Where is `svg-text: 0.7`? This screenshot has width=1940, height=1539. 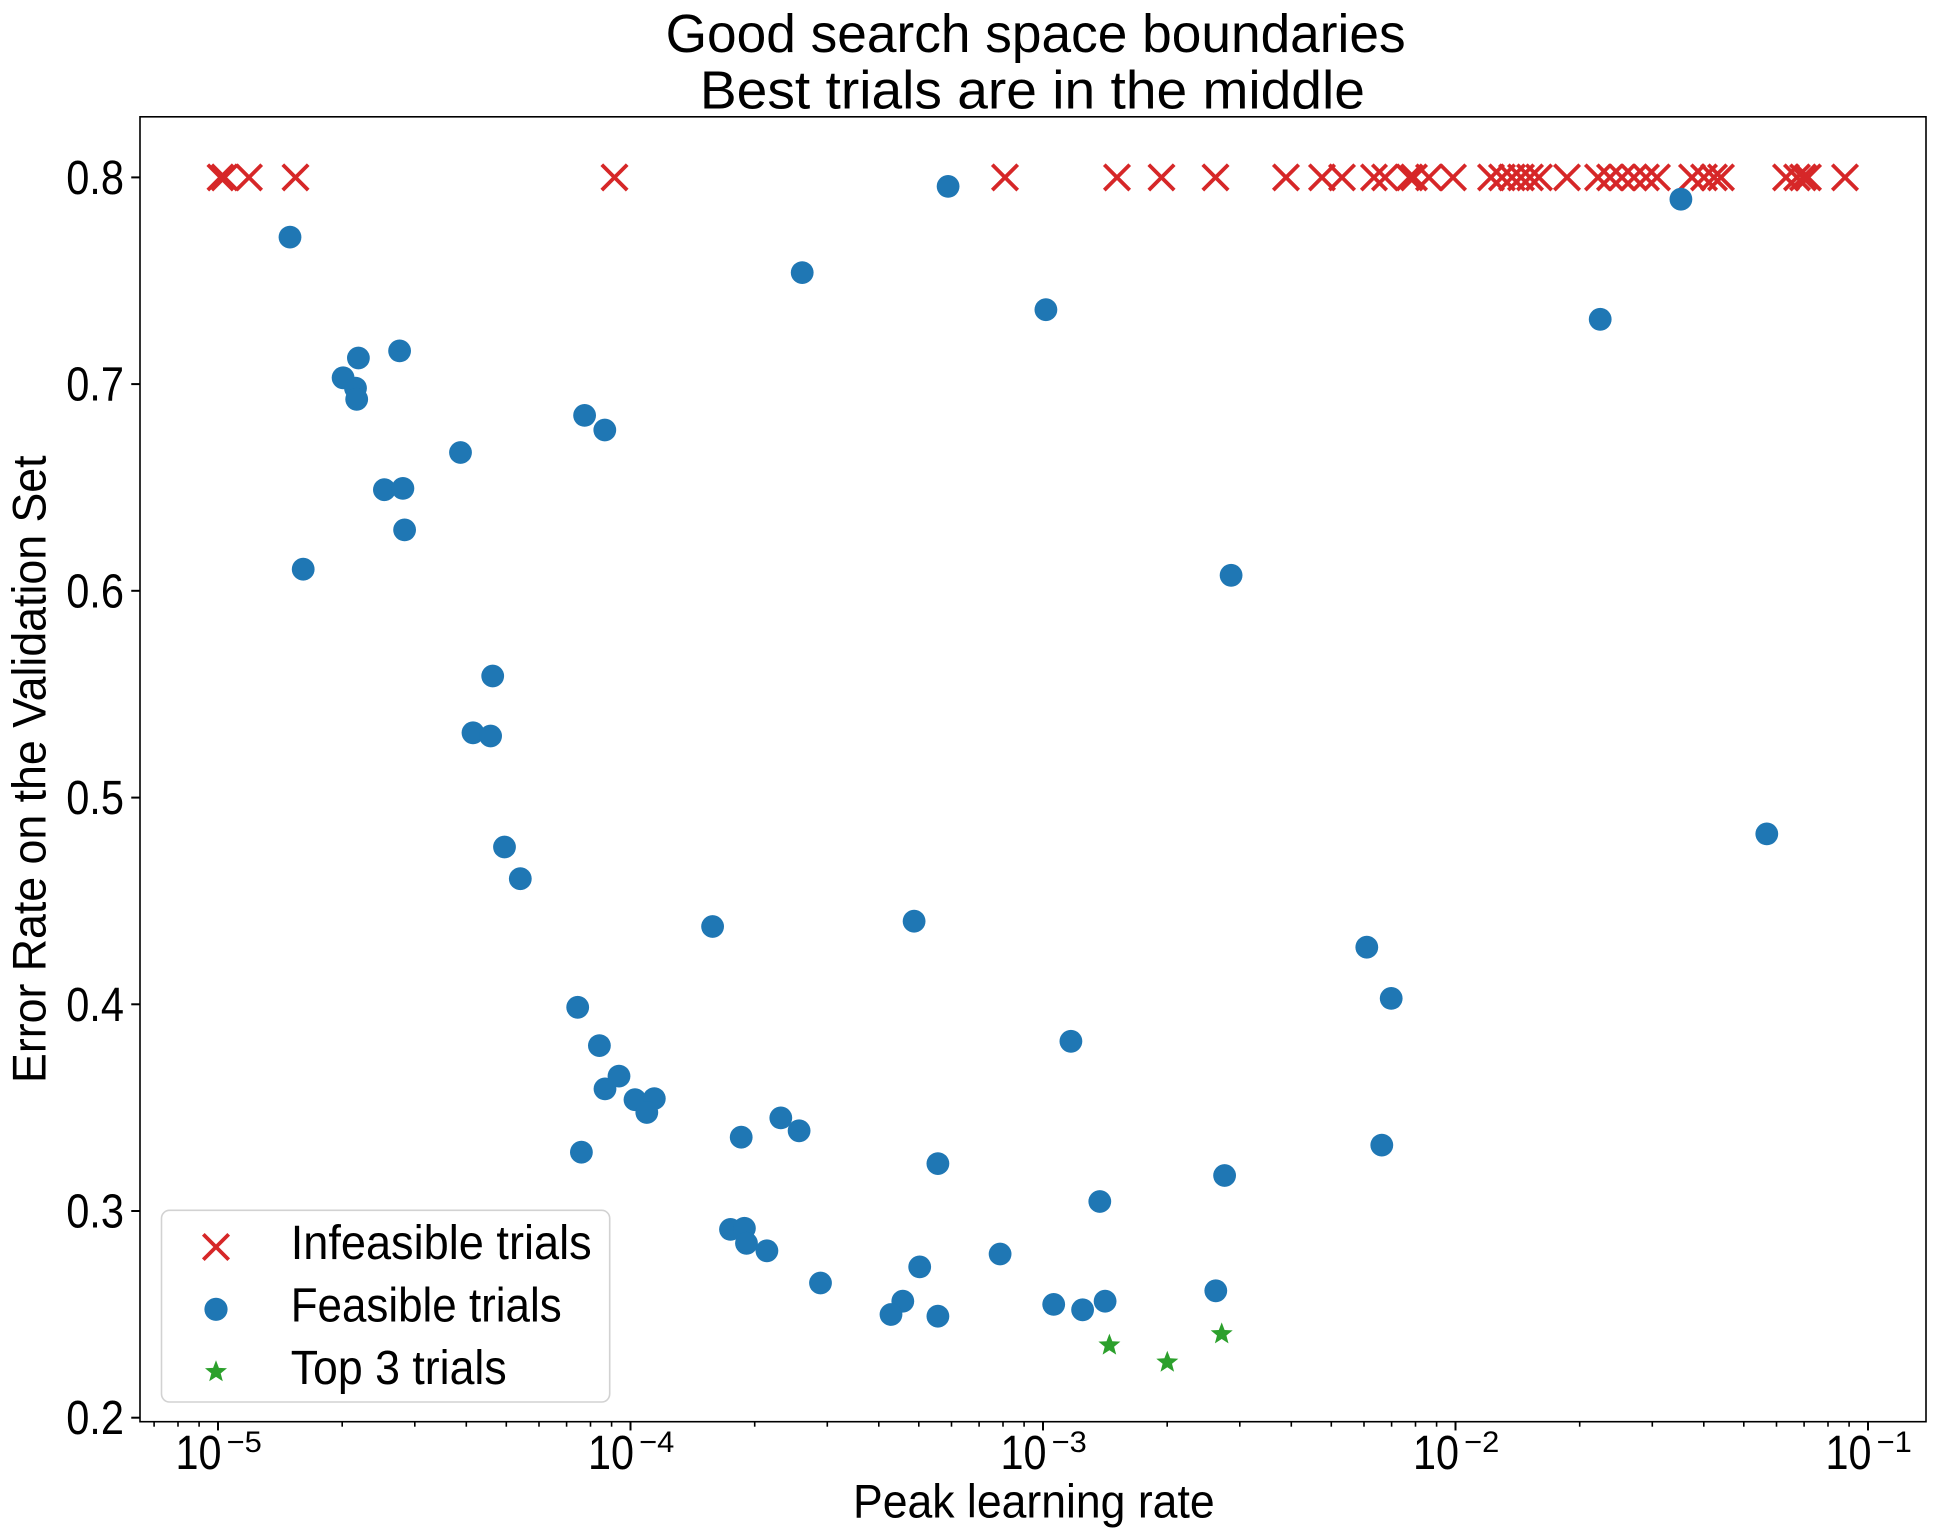
svg-text: 0.7 is located at coordinates (95, 385).